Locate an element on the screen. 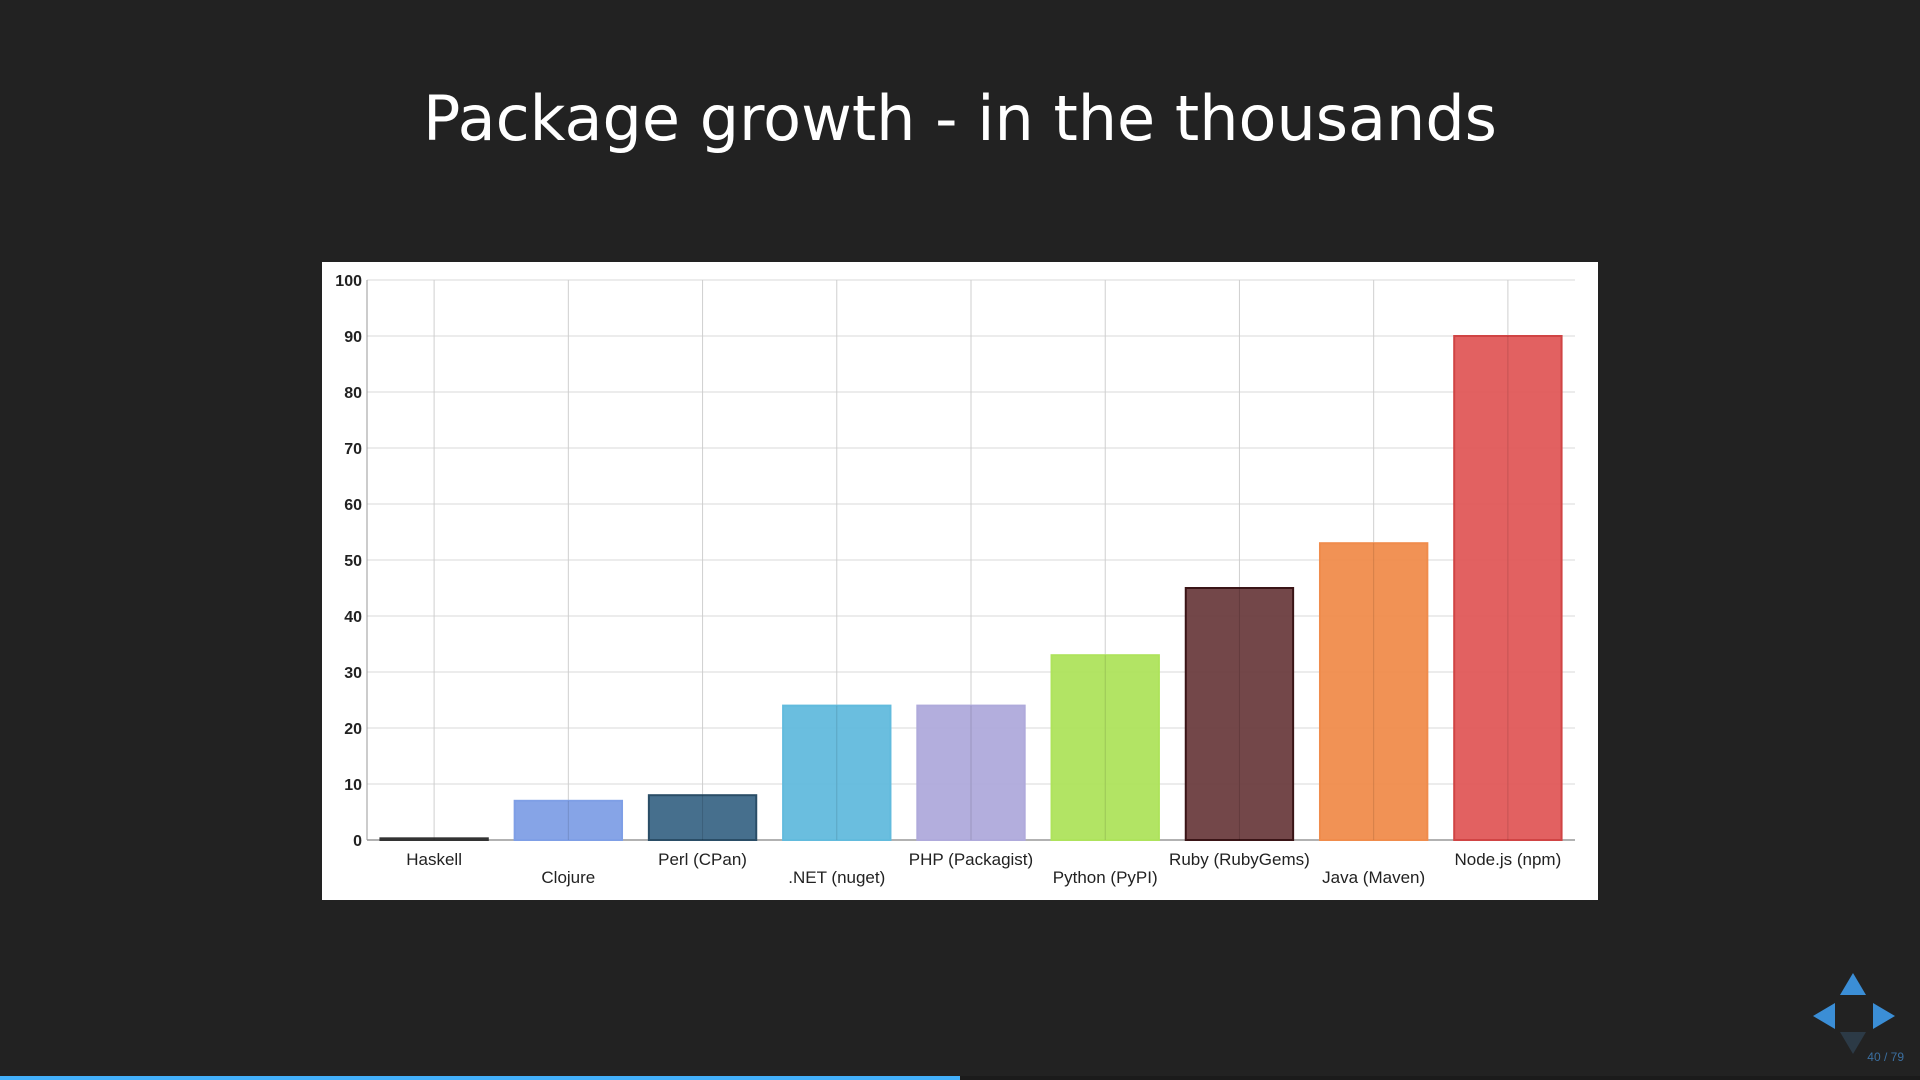 This screenshot has height=1080, width=1920. slide-title: Package growth - in the thousands is located at coordinates (960, 118).